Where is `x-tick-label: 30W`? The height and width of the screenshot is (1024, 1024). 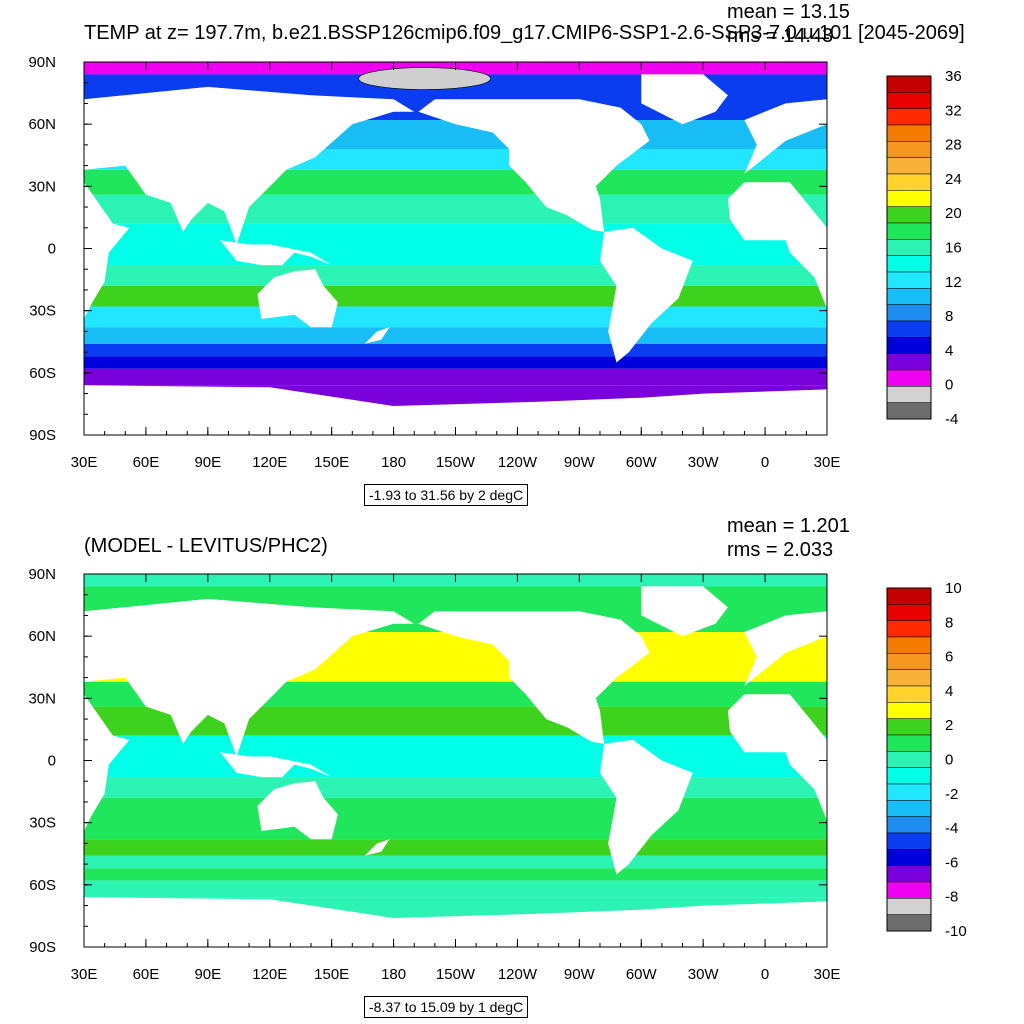
x-tick-label: 30W is located at coordinates (704, 974).